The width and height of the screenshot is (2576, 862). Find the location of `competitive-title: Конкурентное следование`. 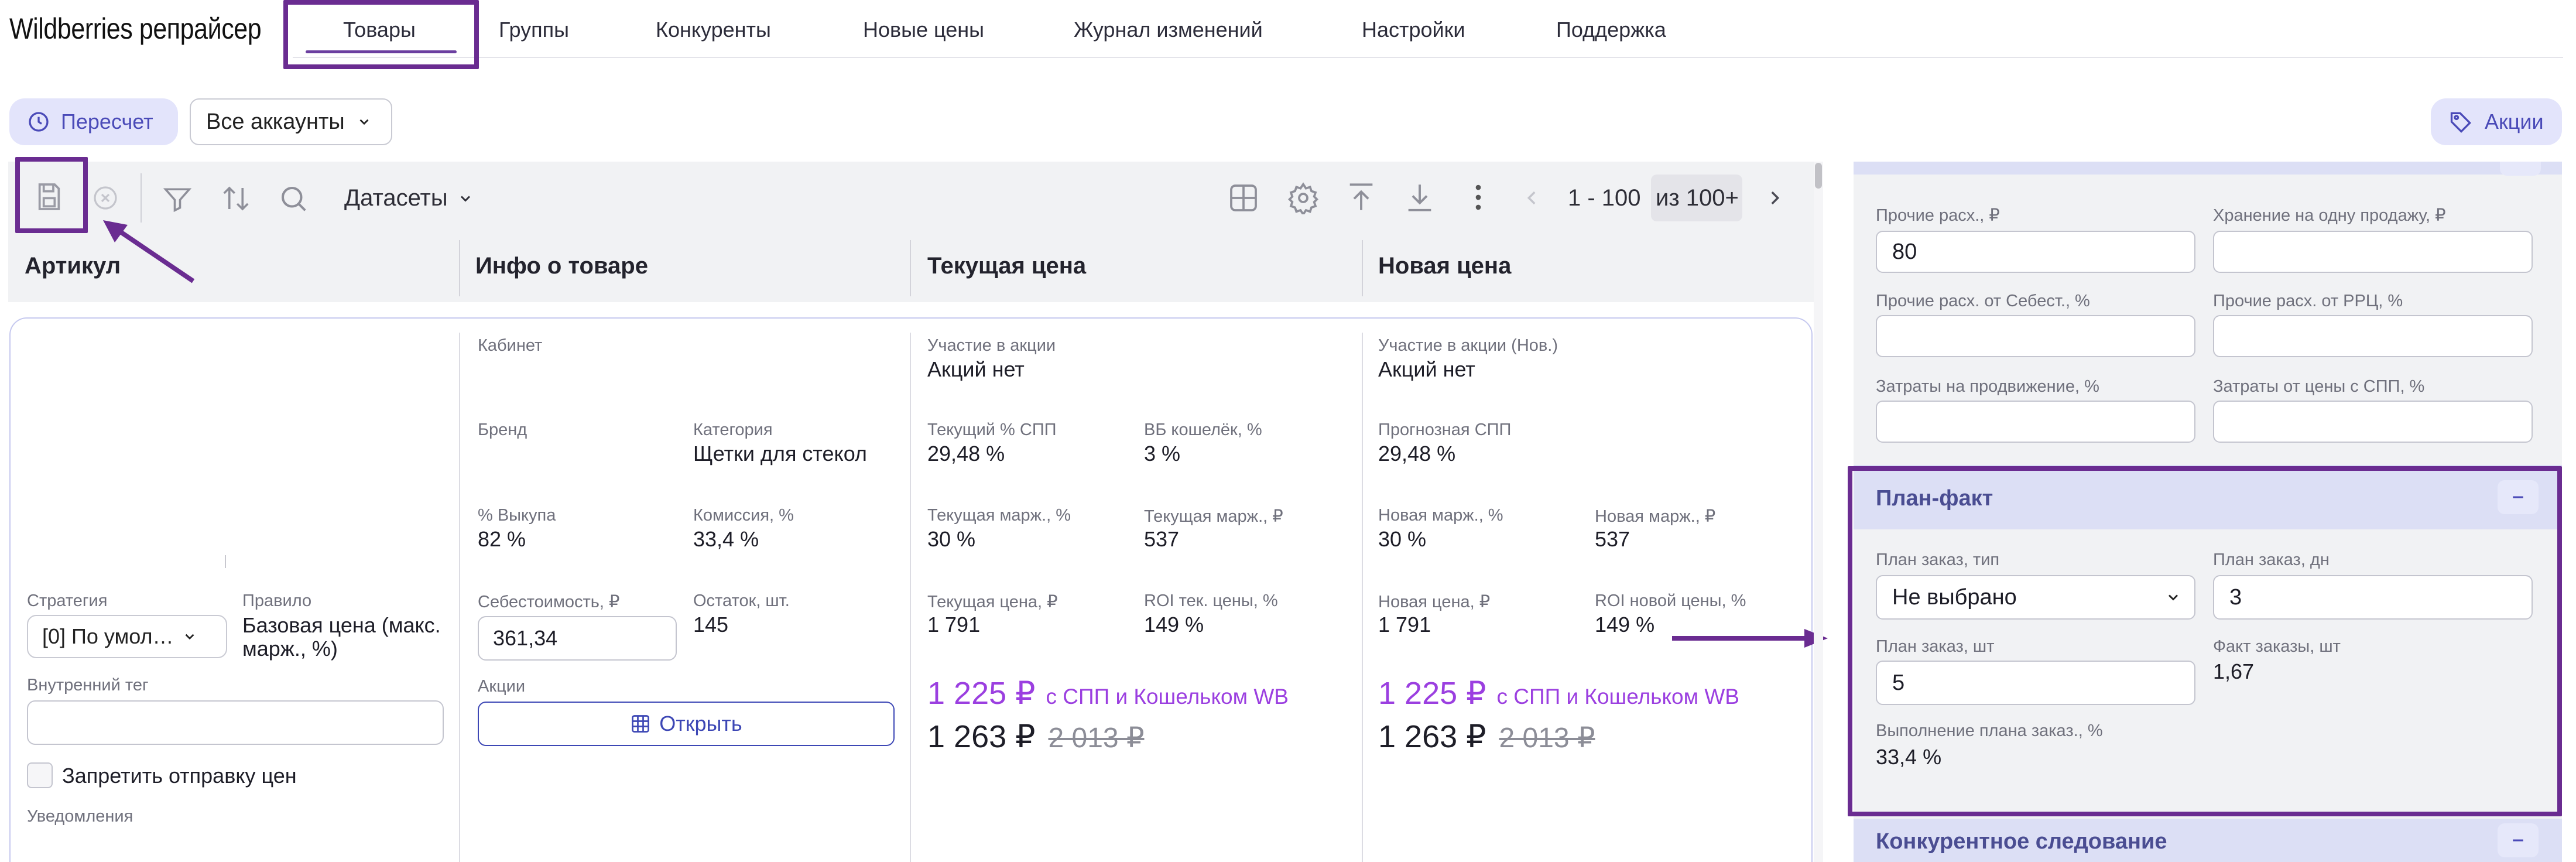

competitive-title: Конкурентное следование is located at coordinates (2021, 841).